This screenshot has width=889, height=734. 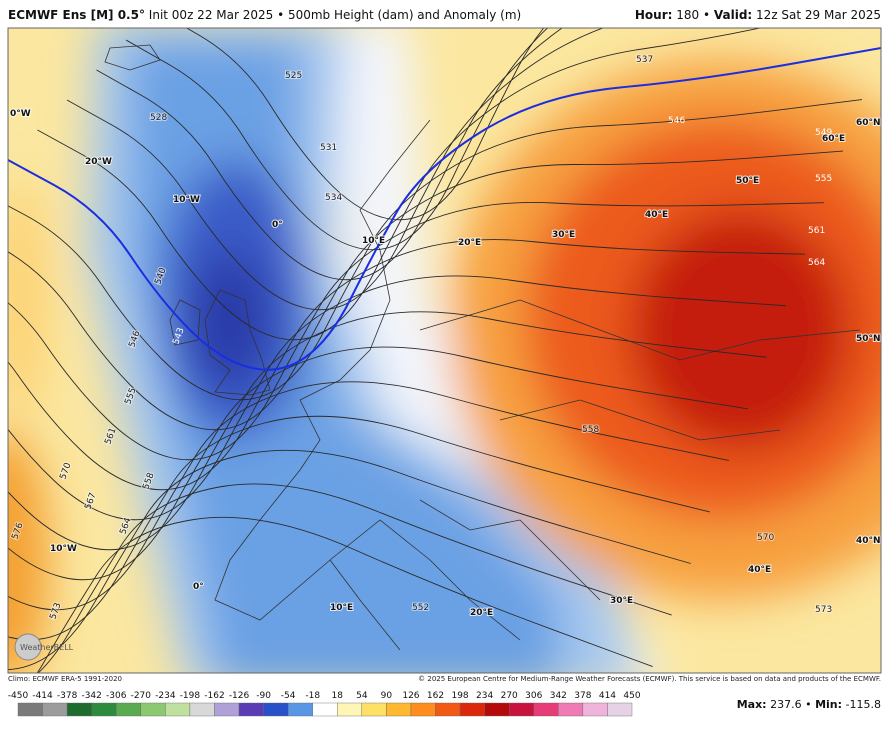 I want to click on stats: Max: 237.6 • Min: -115.8, so click(x=809, y=704).